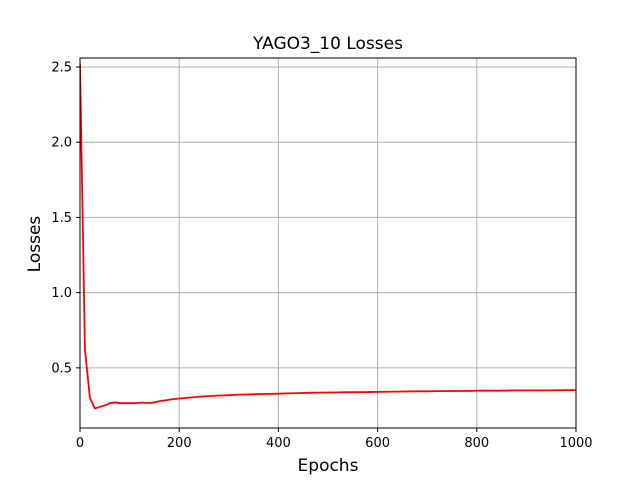 Image resolution: width=640 pixels, height=480 pixels. What do you see at coordinates (80, 443) in the screenshot?
I see `x-tick-label: 0` at bounding box center [80, 443].